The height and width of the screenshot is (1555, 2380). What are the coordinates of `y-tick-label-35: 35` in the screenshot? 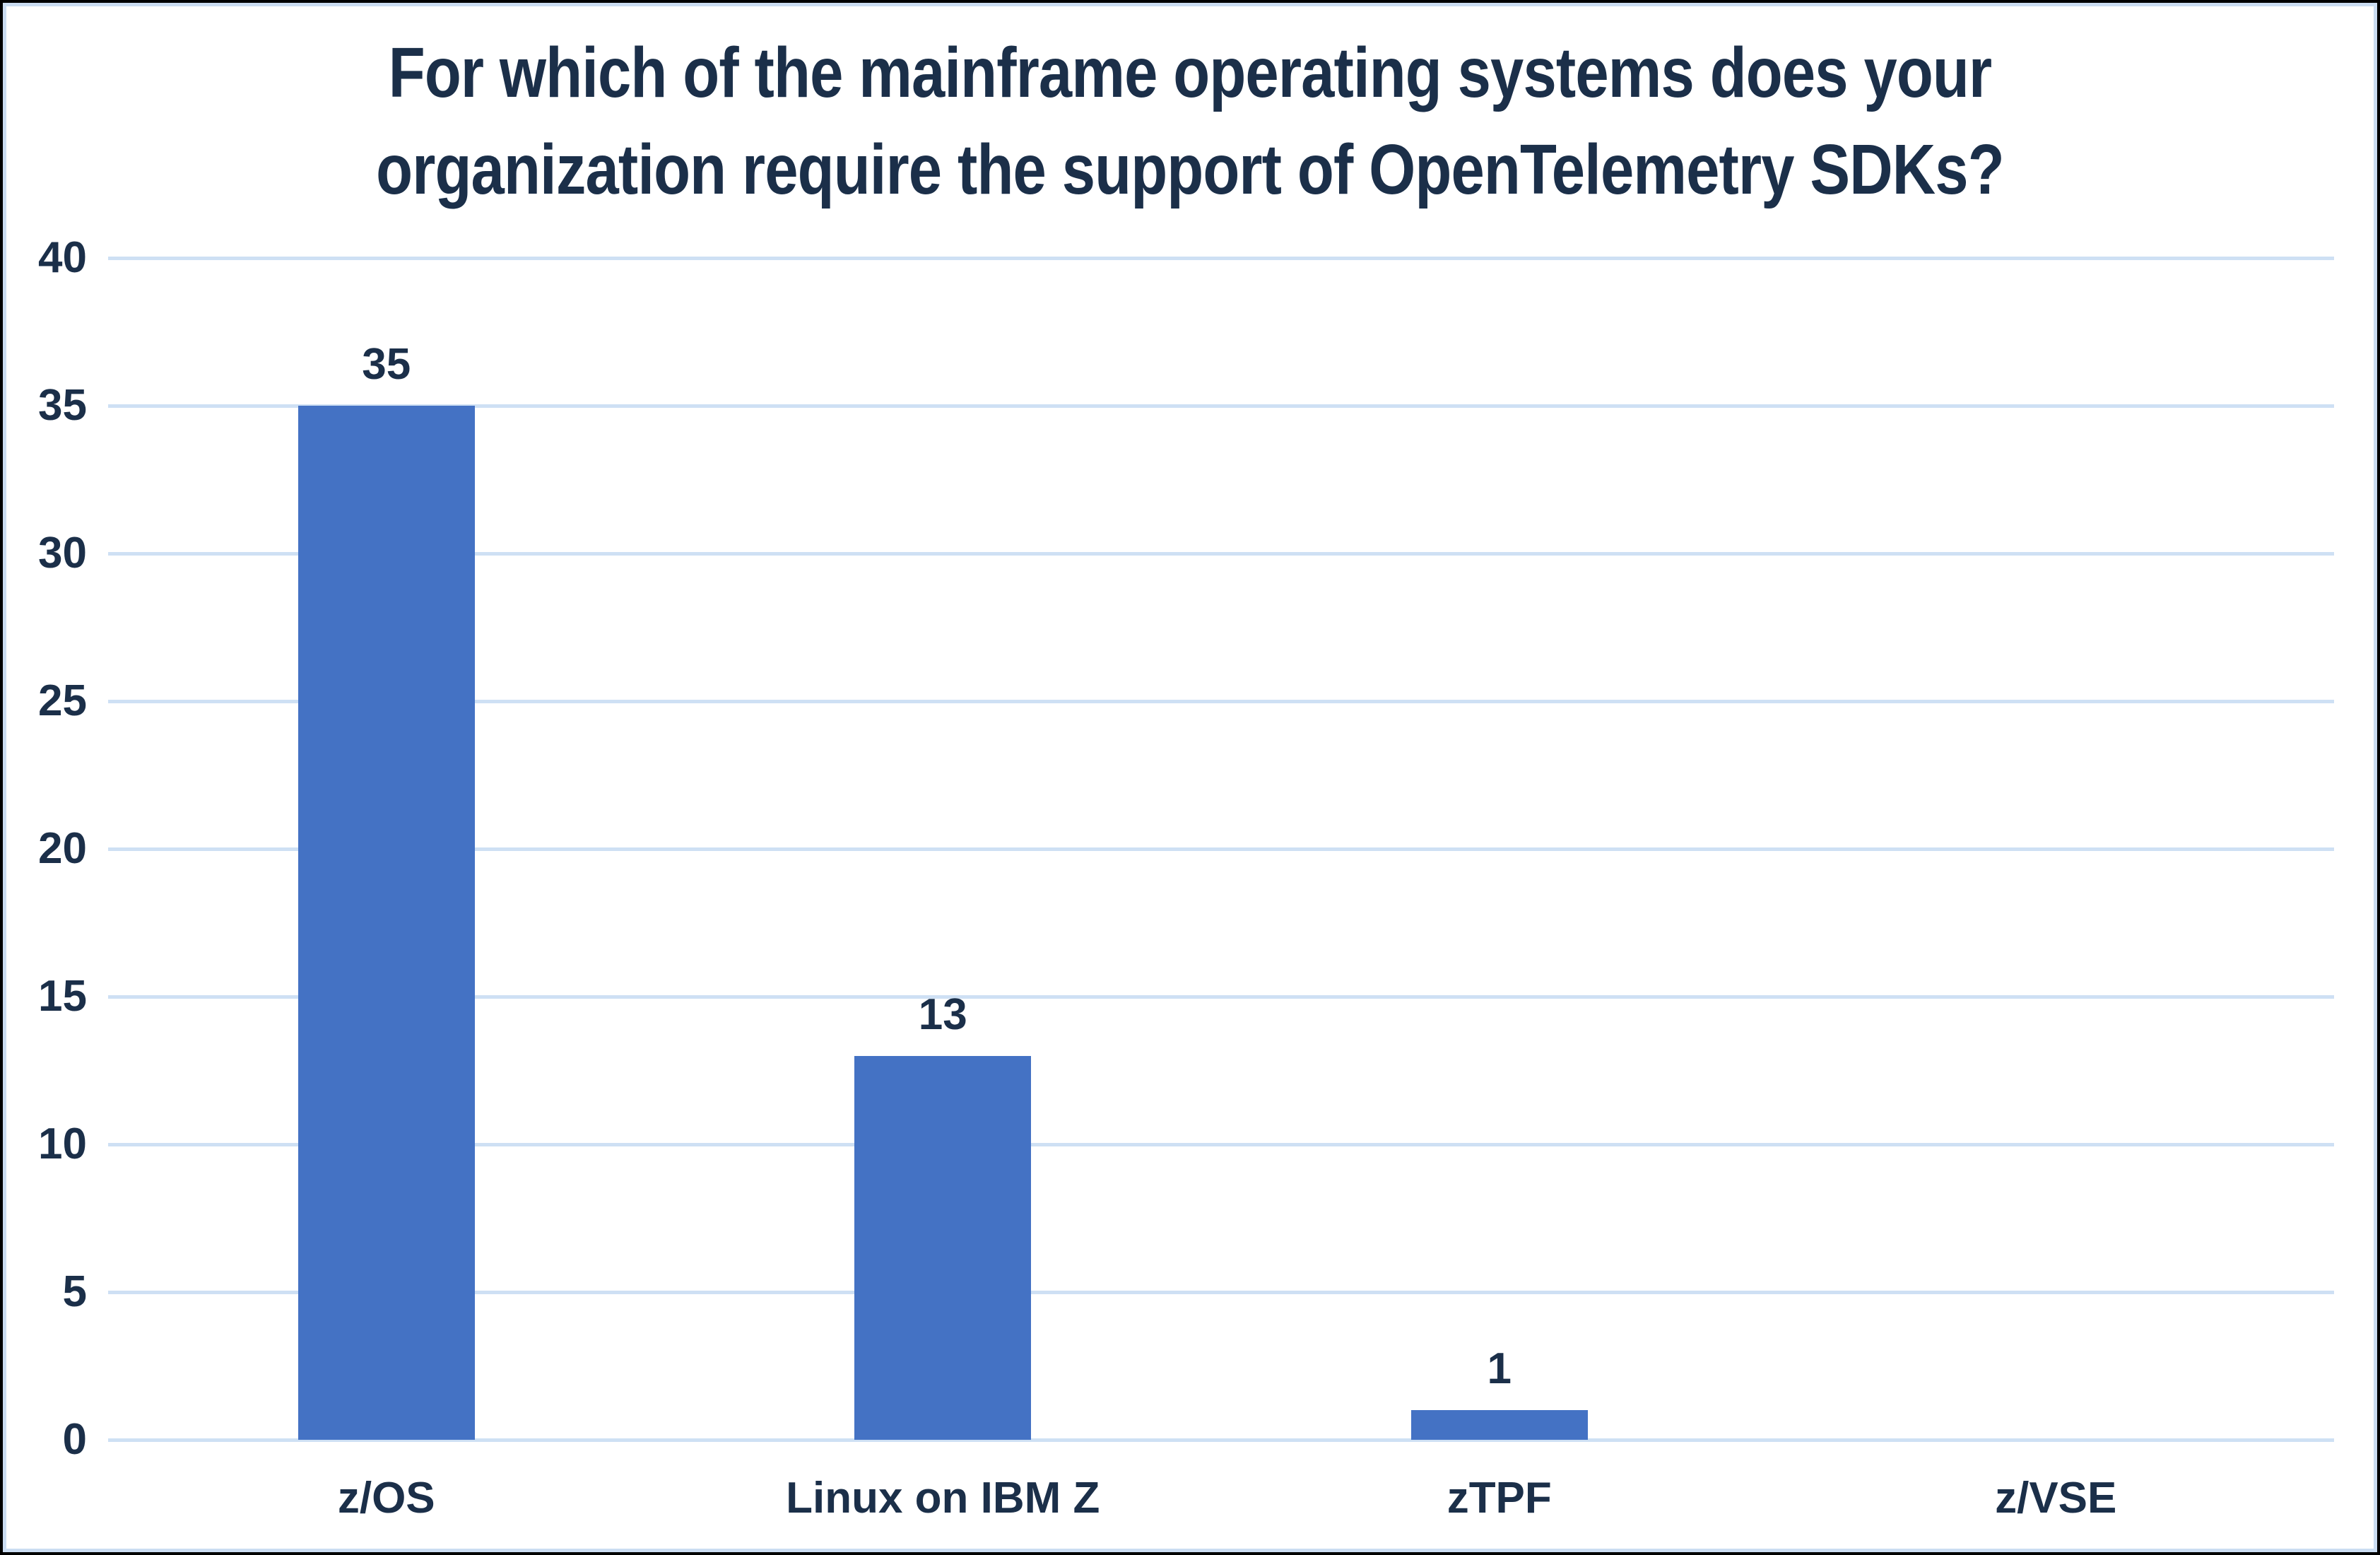 It's located at (63, 406).